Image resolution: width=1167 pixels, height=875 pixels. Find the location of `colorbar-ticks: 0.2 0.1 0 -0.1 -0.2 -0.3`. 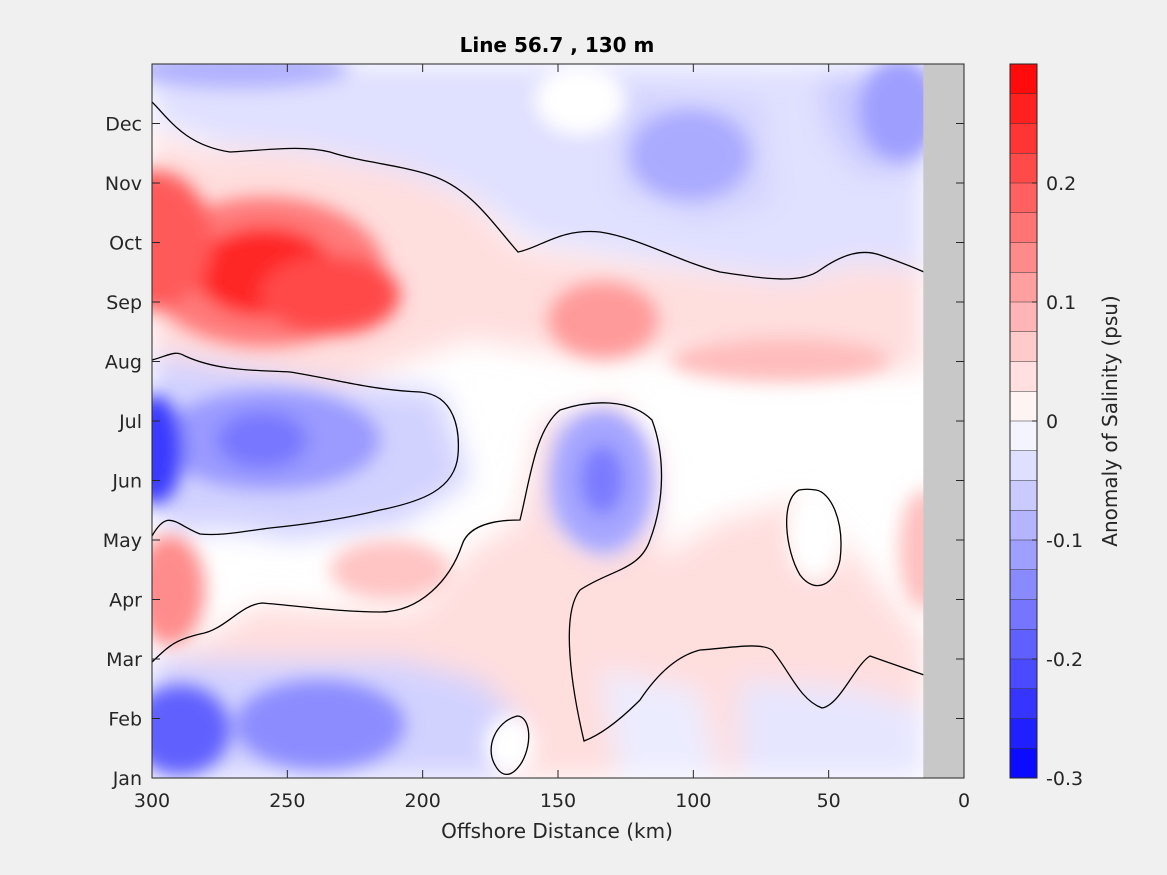

colorbar-ticks: 0.2 0.1 0 -0.1 -0.2 -0.3 is located at coordinates (1057, 481).